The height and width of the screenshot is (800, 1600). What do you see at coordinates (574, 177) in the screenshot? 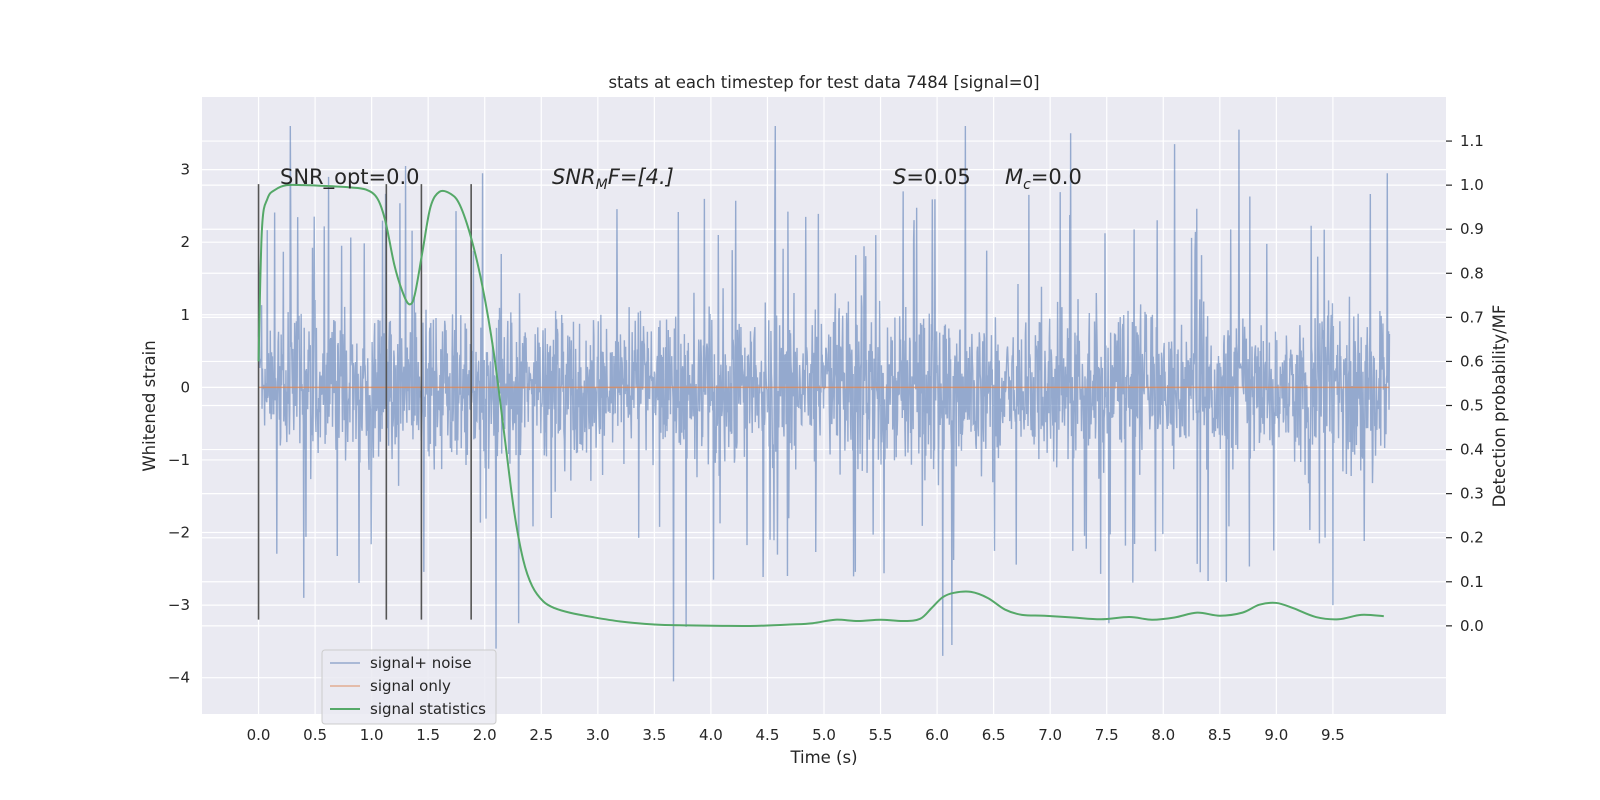
I see `annotation-snr-mf-base: SNR` at bounding box center [574, 177].